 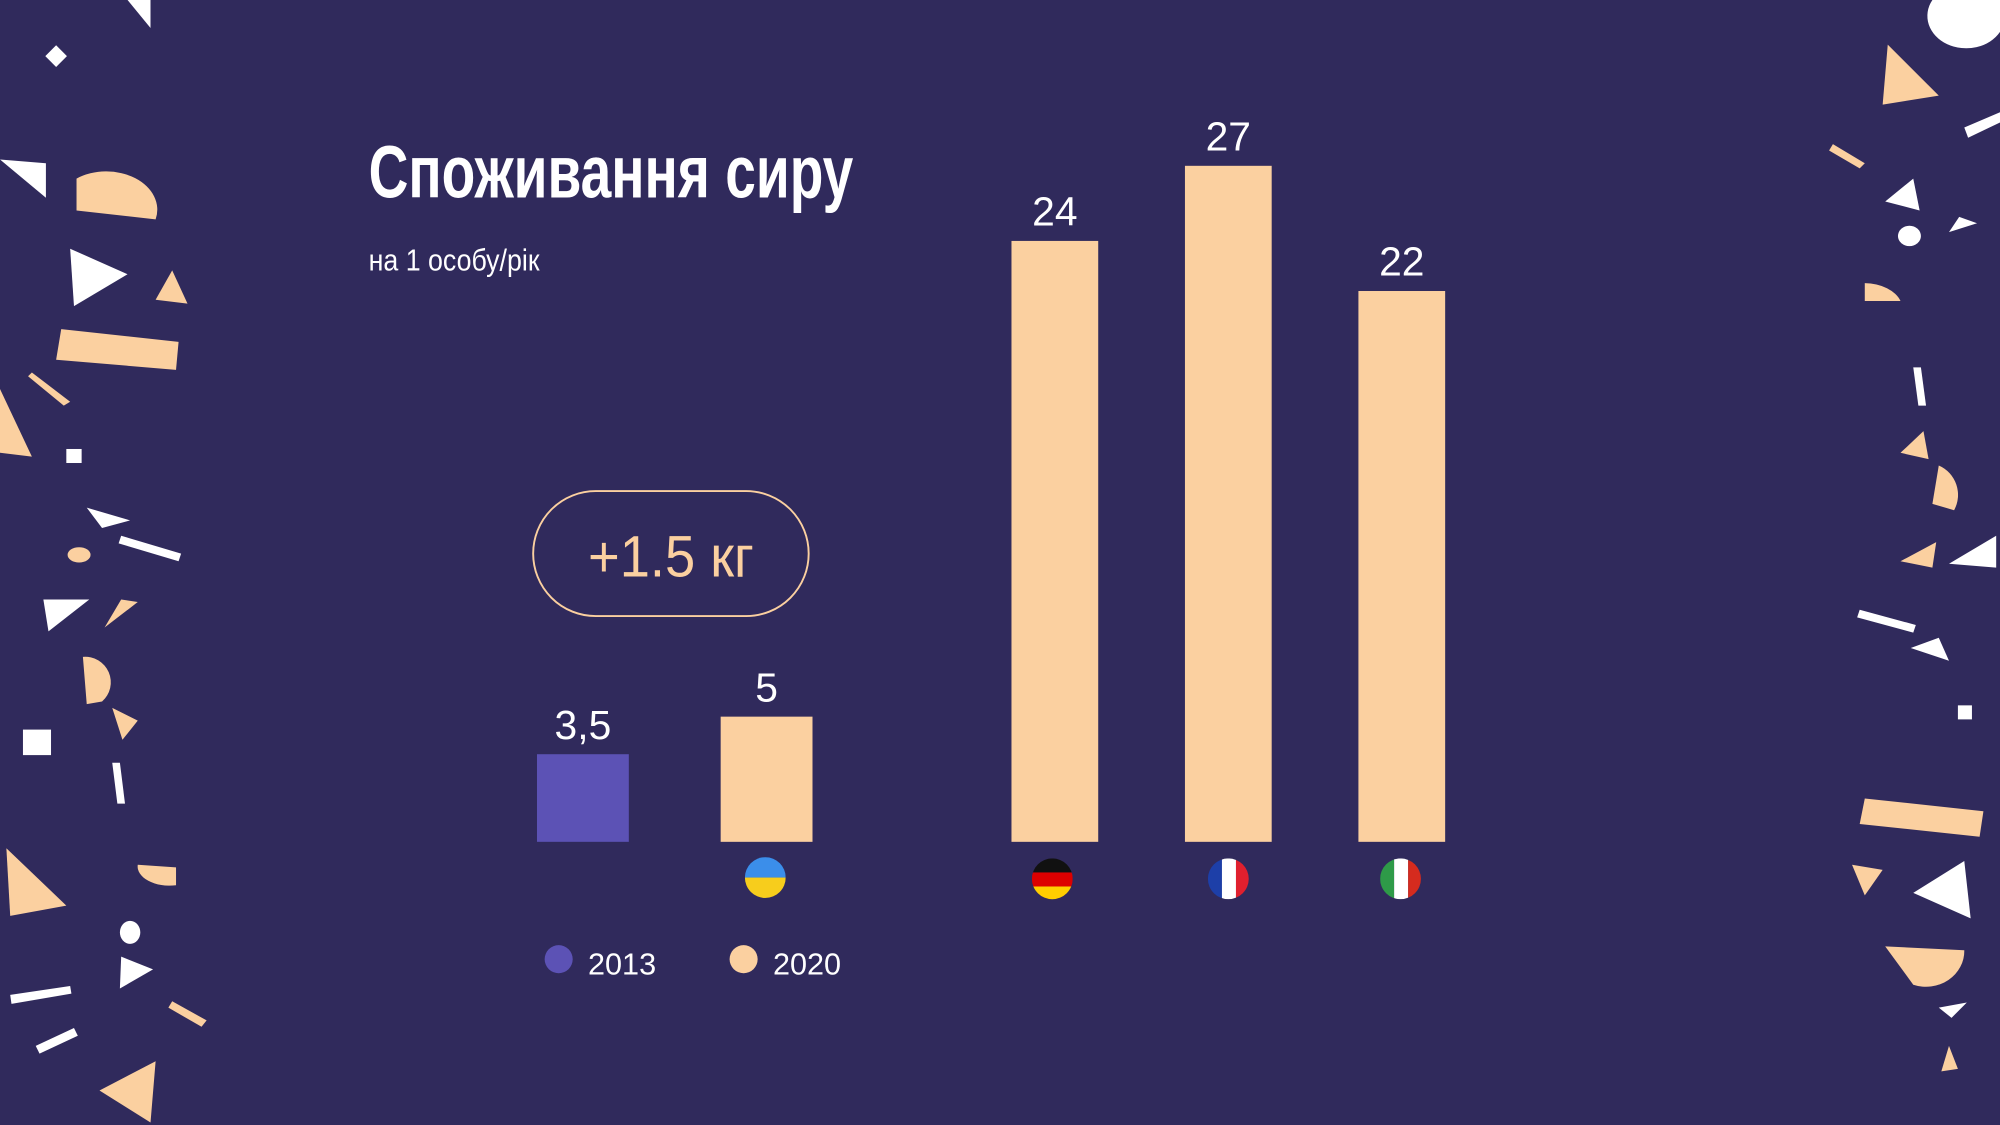 What do you see at coordinates (1401, 262) in the screenshot?
I see `value-label: 22` at bounding box center [1401, 262].